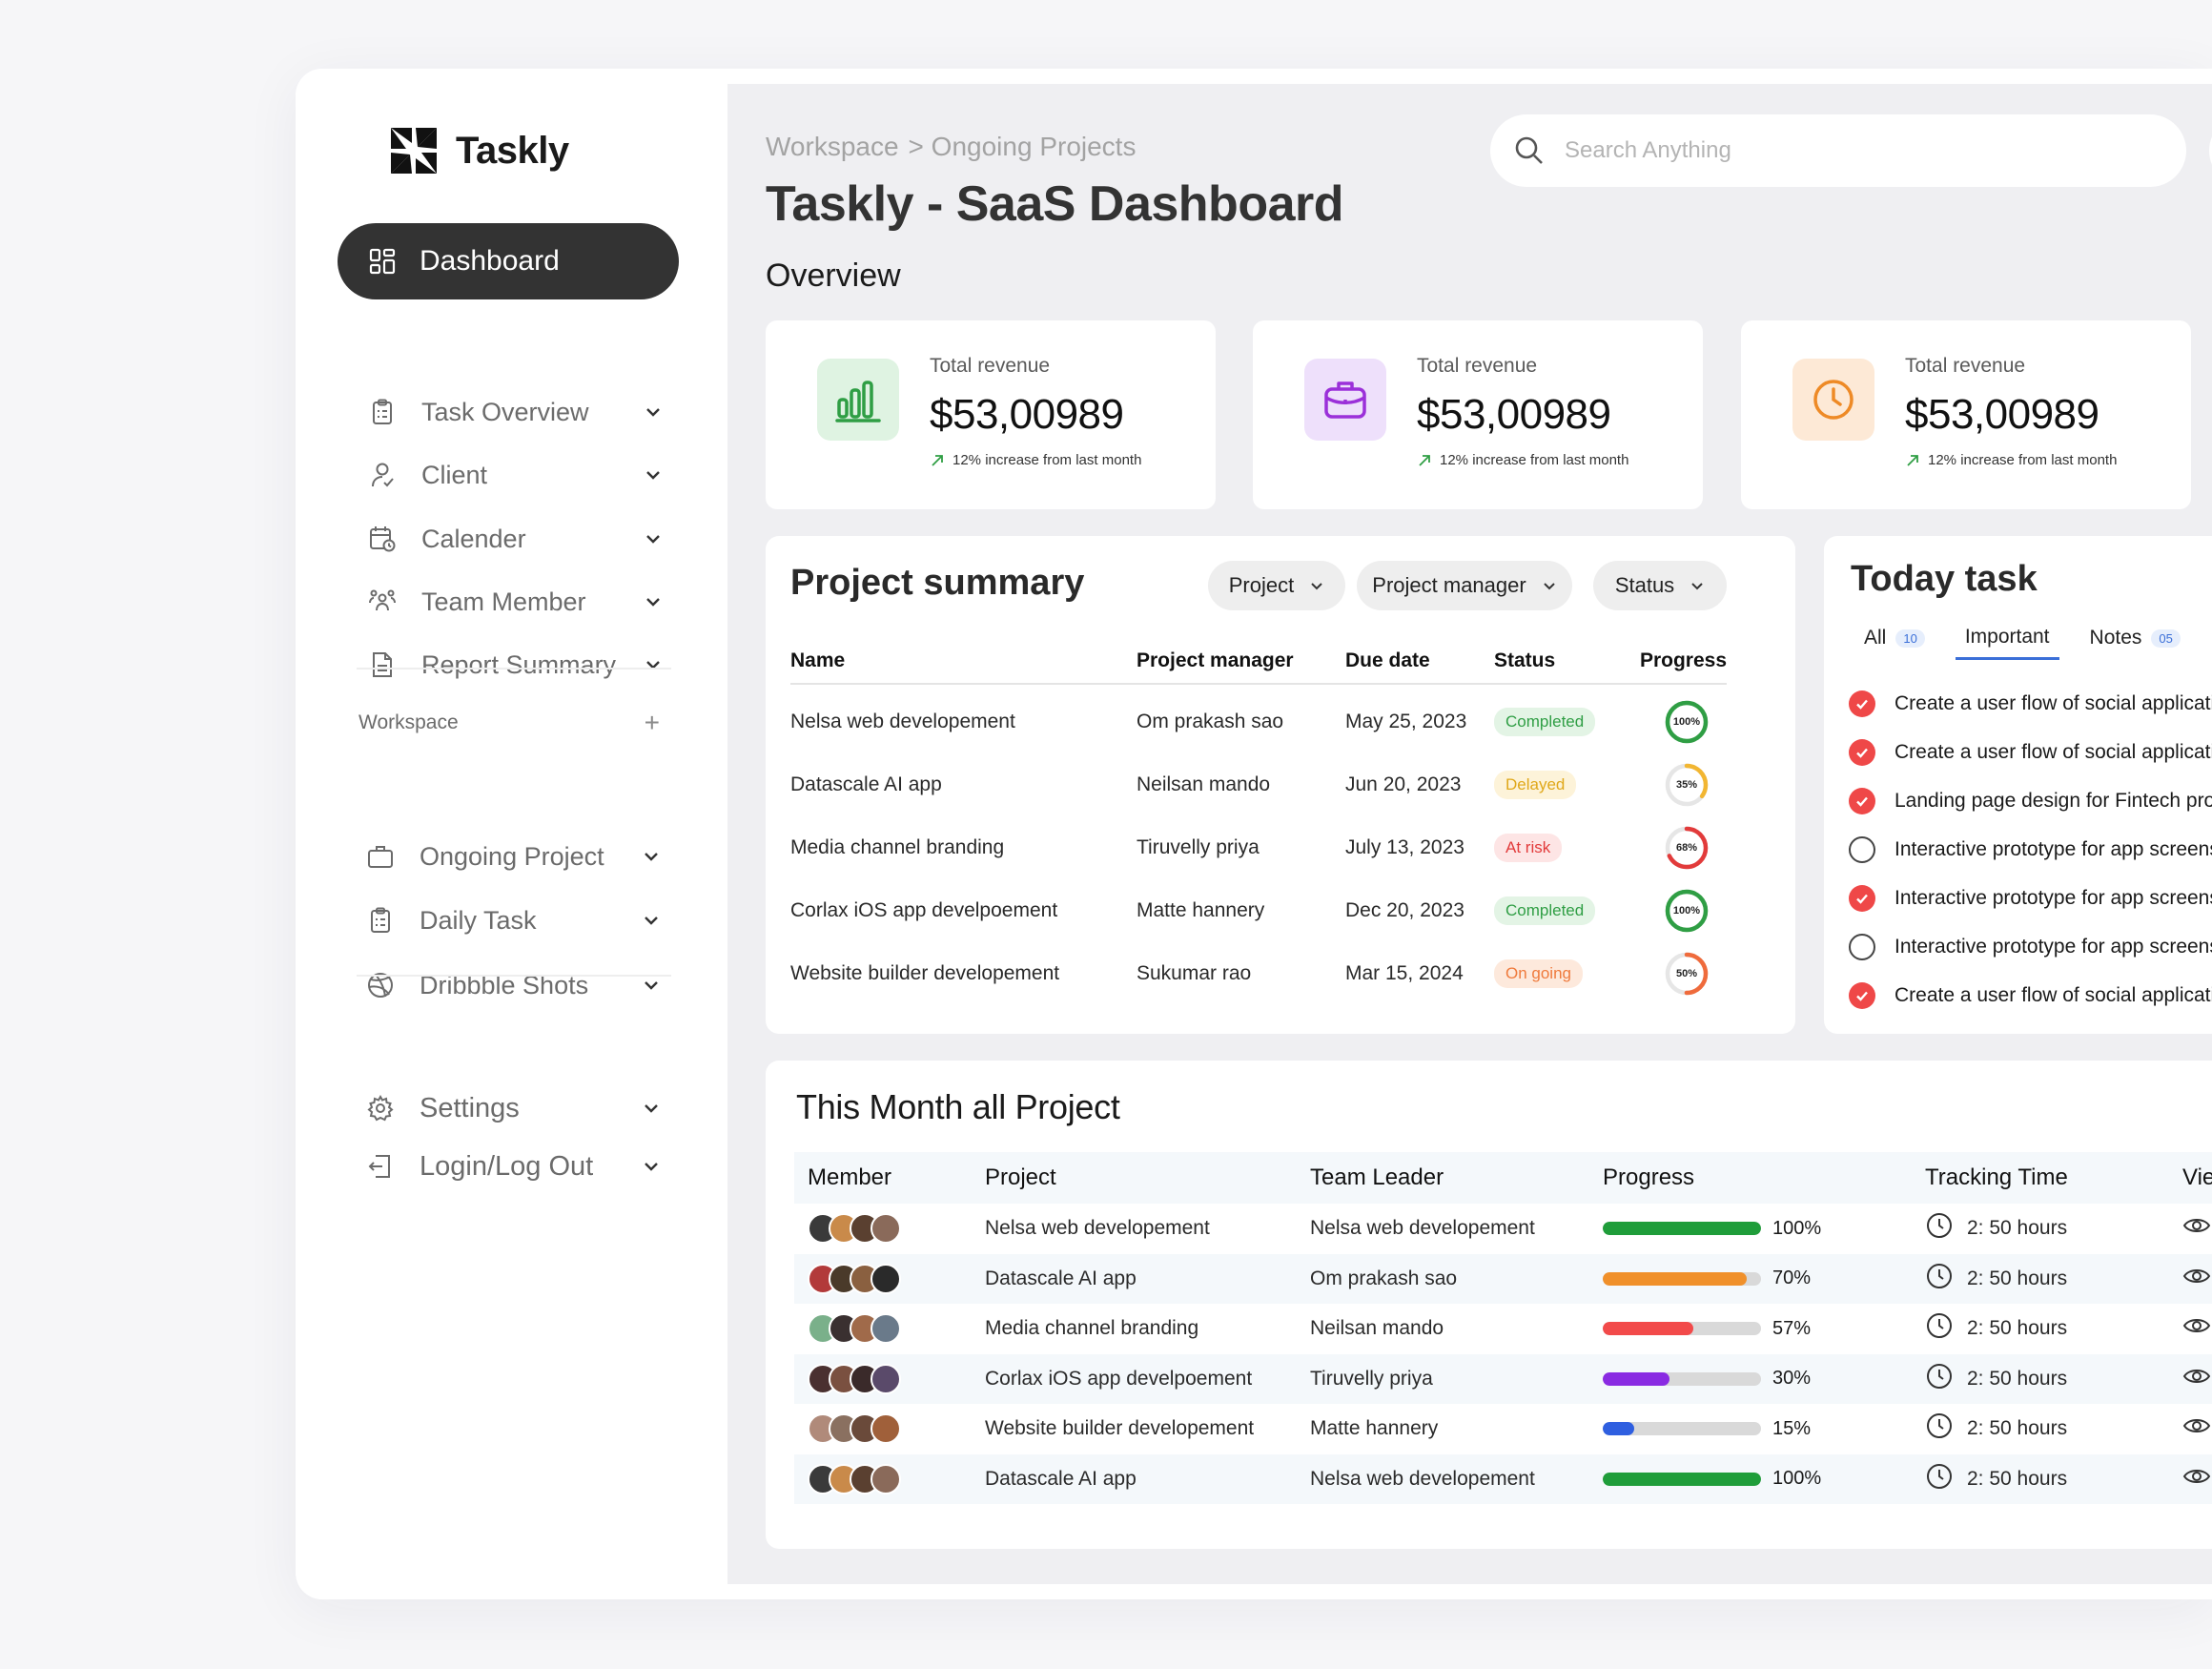 This screenshot has height=1669, width=2212. What do you see at coordinates (382, 262) in the screenshot?
I see `grid-icon` at bounding box center [382, 262].